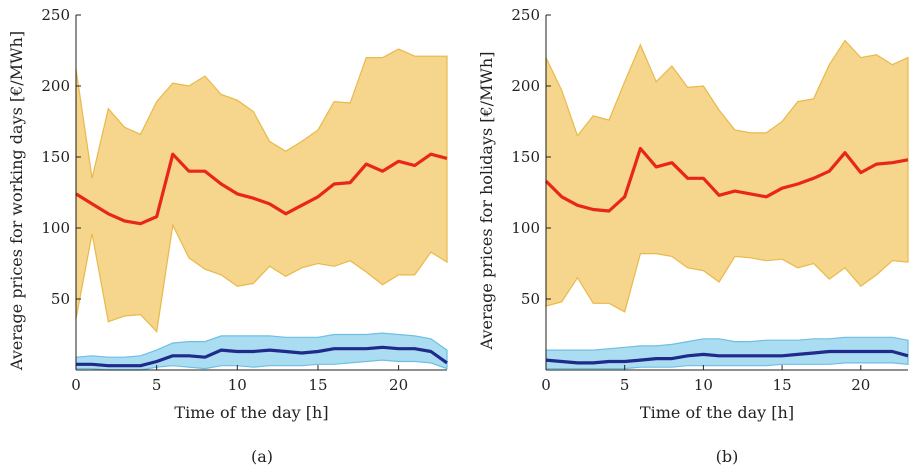  What do you see at coordinates (486, 201) in the screenshot?
I see `y-axis-label: Average prices for holidays [€/MWh]` at bounding box center [486, 201].